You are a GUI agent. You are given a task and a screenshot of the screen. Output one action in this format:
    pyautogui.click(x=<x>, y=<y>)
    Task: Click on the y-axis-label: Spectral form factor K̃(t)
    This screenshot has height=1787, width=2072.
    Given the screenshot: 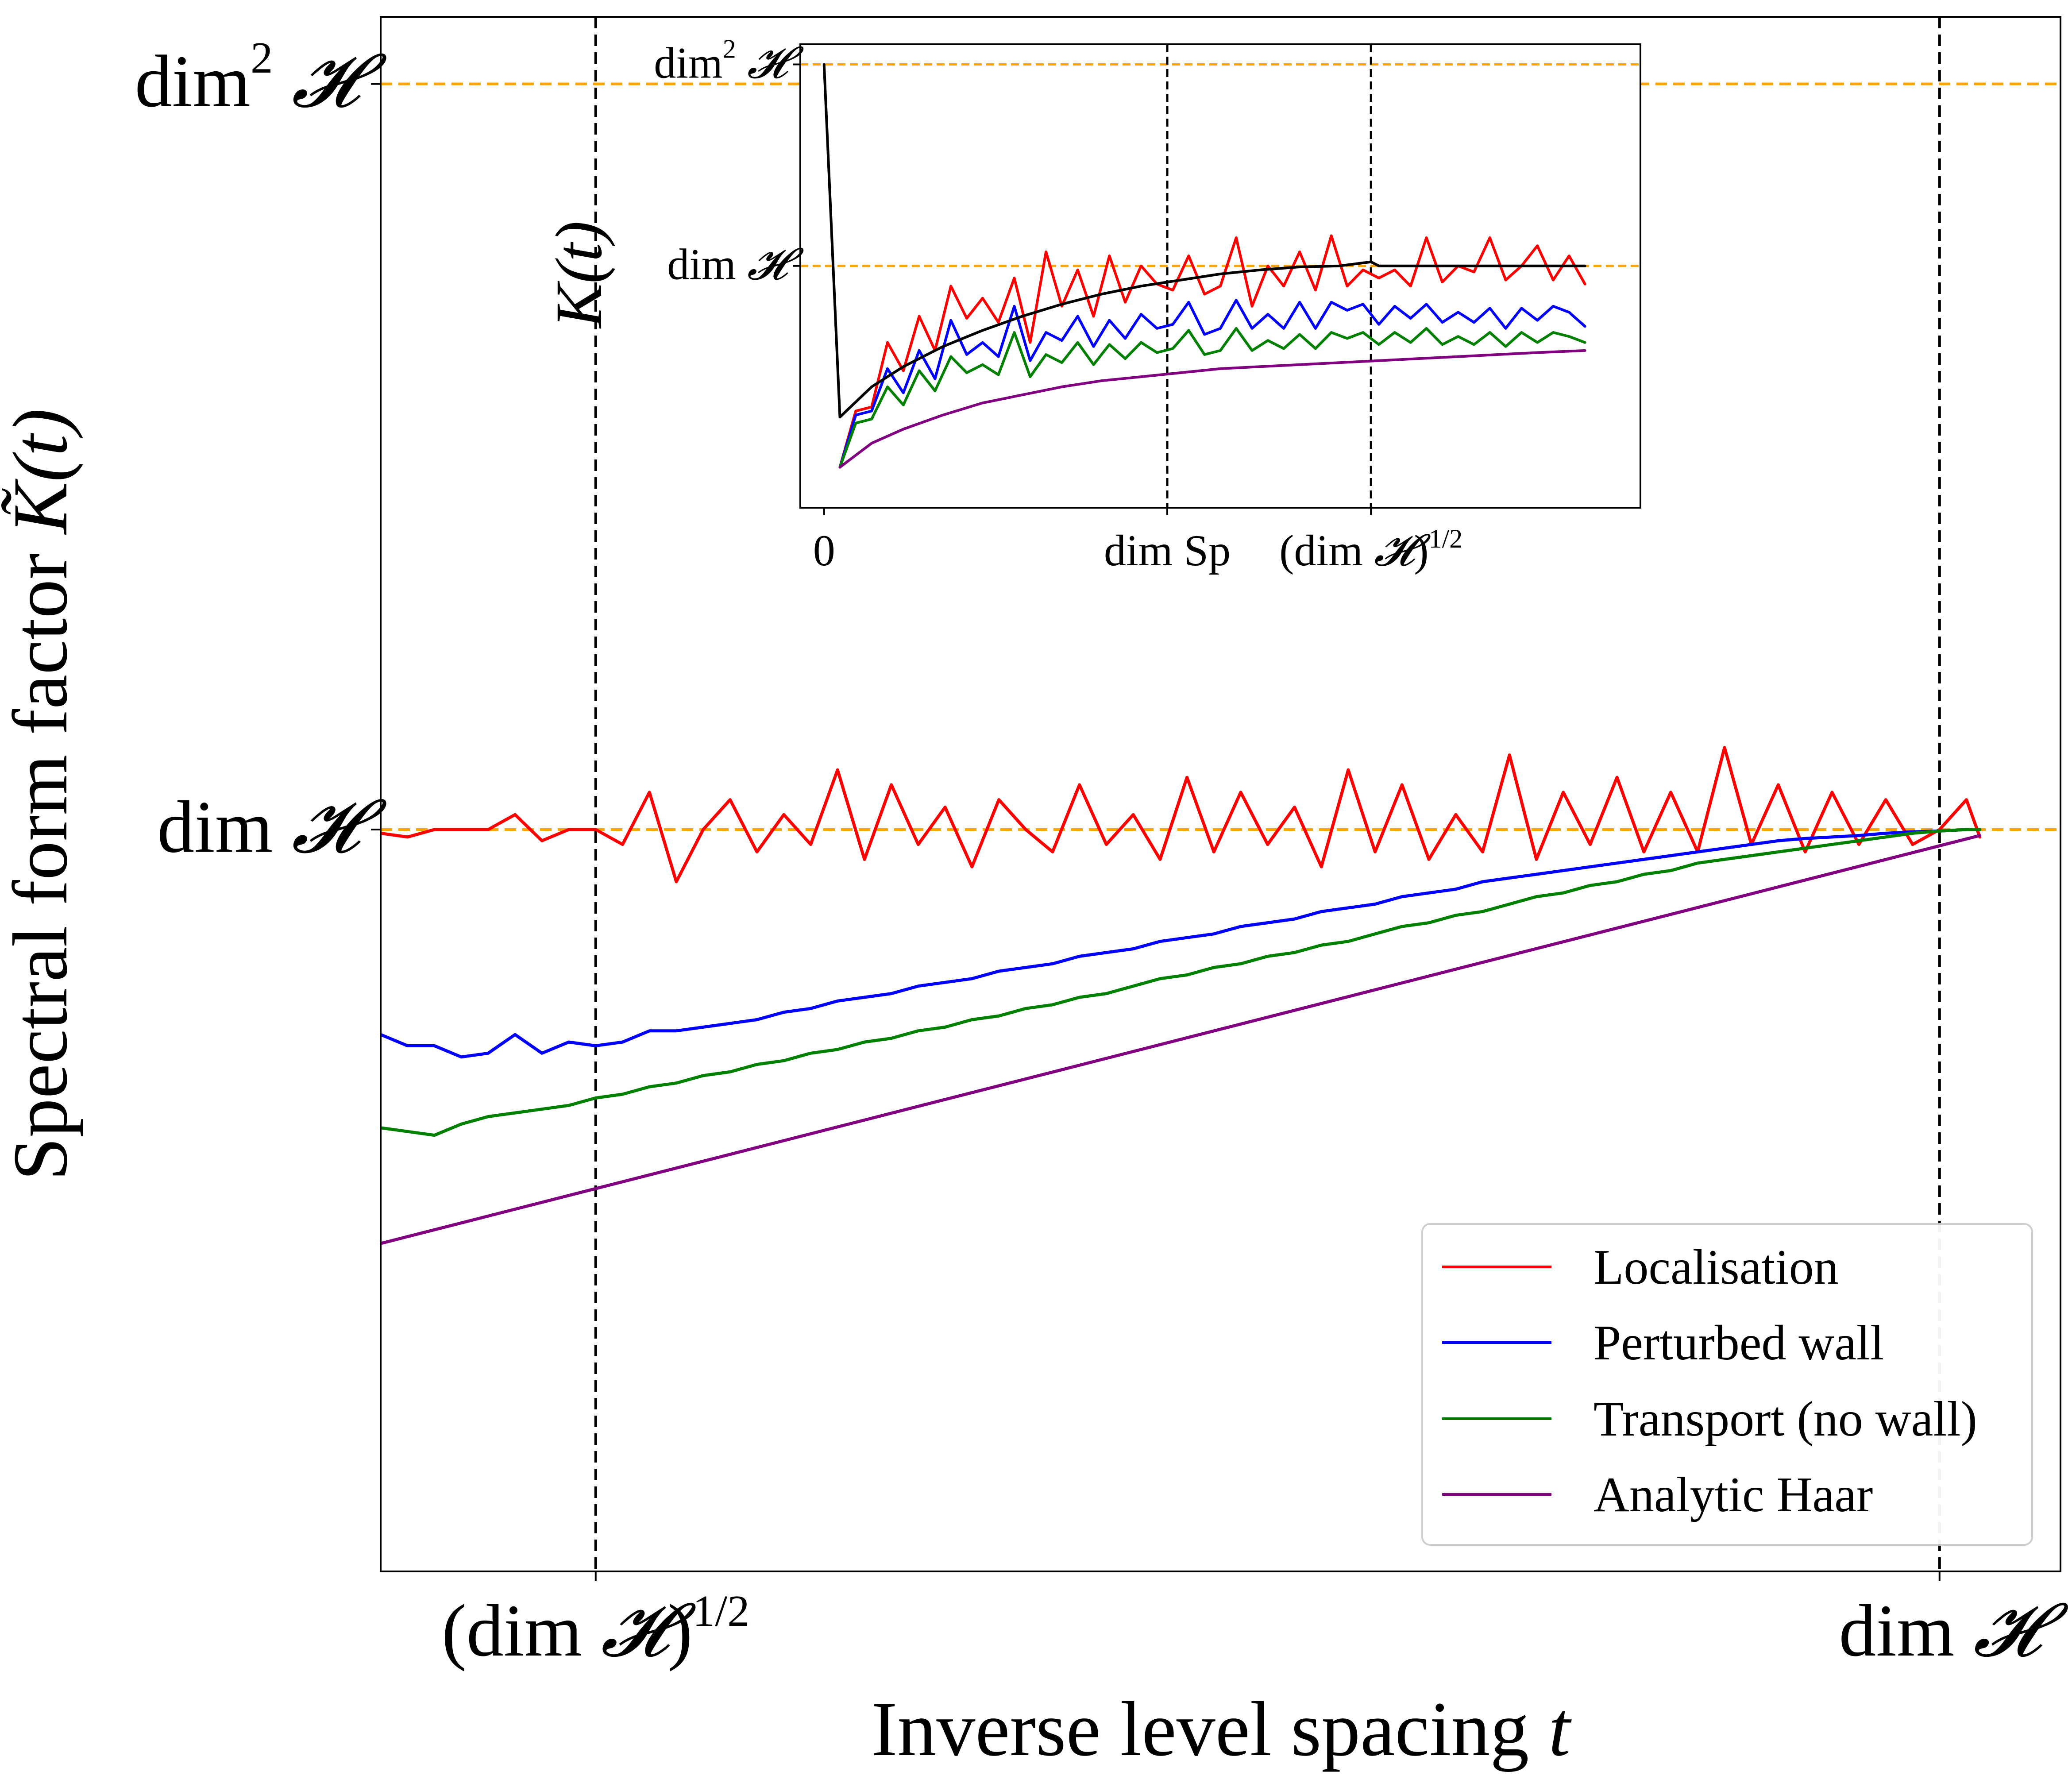 What is the action you would take?
    pyautogui.click(x=42, y=795)
    